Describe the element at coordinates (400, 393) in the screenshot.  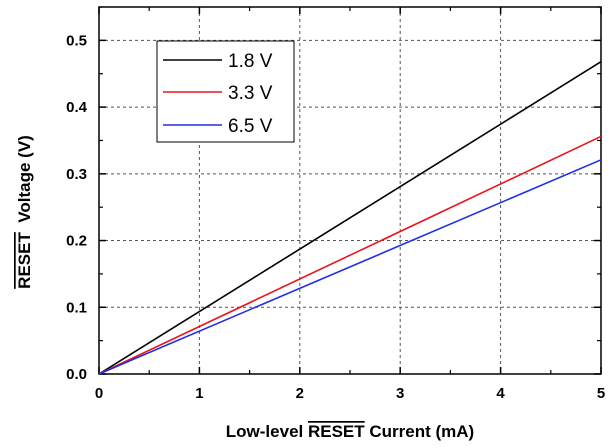
I see `x-tick-label: 3` at that location.